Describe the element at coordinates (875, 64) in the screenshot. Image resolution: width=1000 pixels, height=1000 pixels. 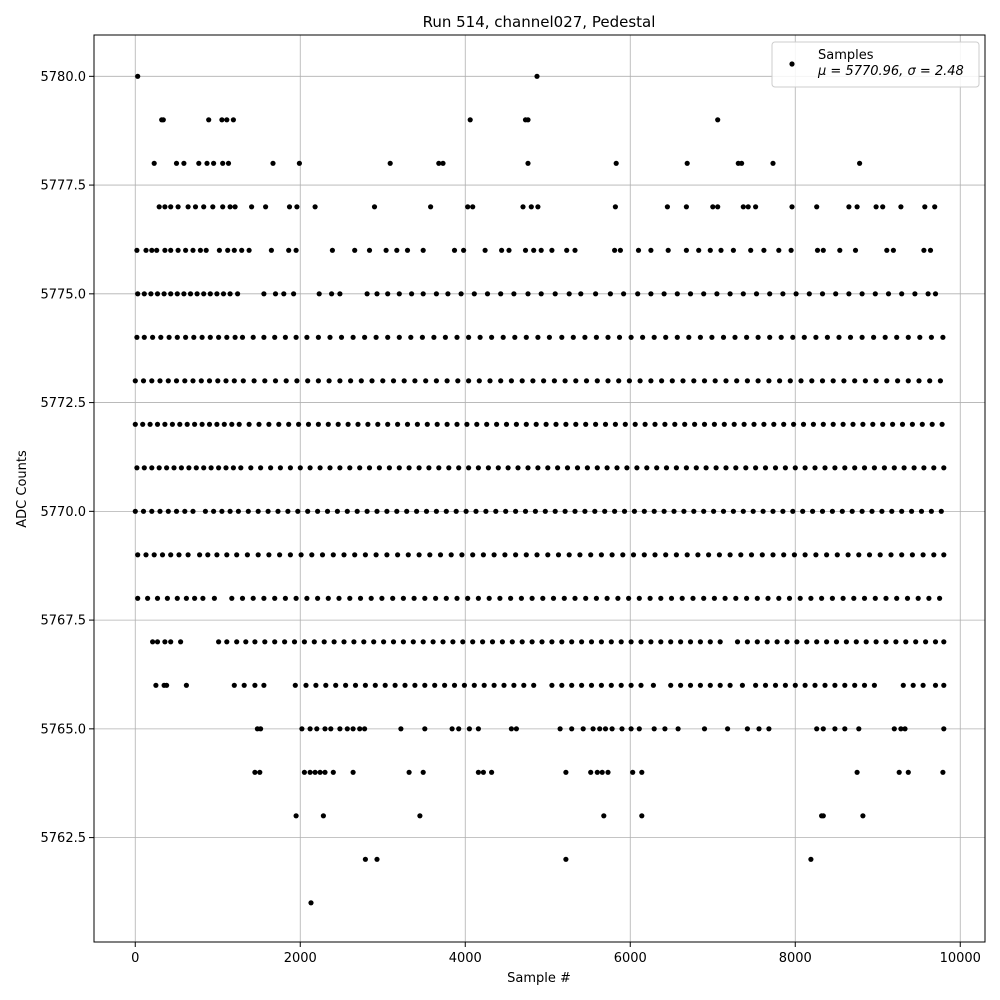
I see `legend-box` at that location.